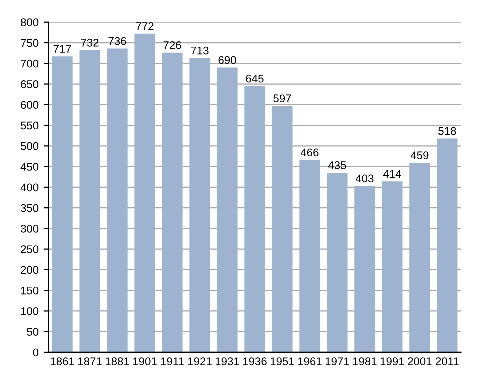 This screenshot has width=488, height=373. Describe the element at coordinates (30, 105) in the screenshot. I see `y-tick-label: 600` at that location.